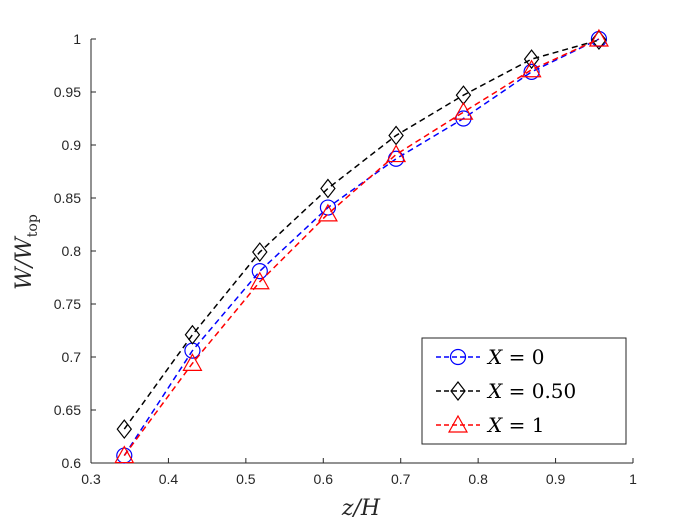 The width and height of the screenshot is (700, 525). I want to click on legend: X = 0 X = 0.50 X = 1, so click(524, 391).